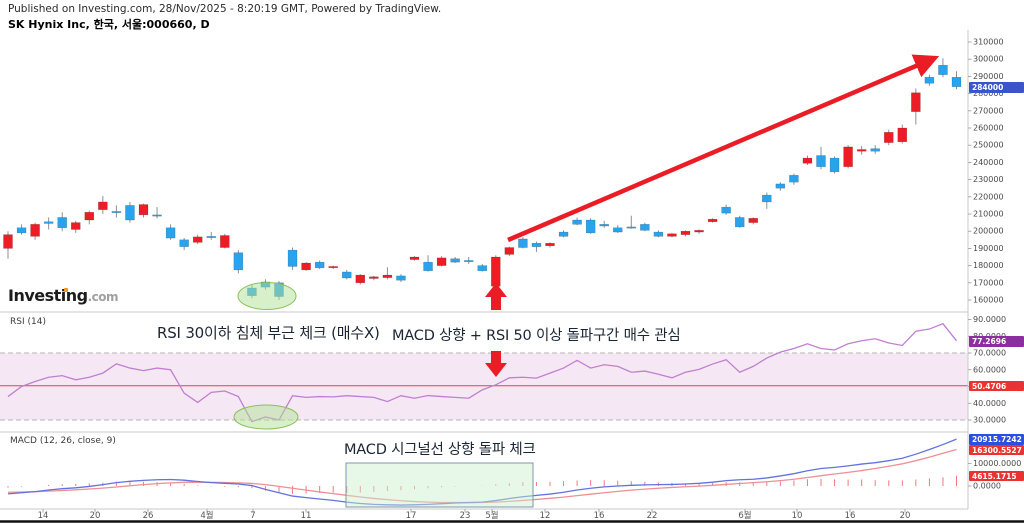 This screenshot has height=524, width=1024. I want to click on highlight-ellipse-price, so click(267, 296).